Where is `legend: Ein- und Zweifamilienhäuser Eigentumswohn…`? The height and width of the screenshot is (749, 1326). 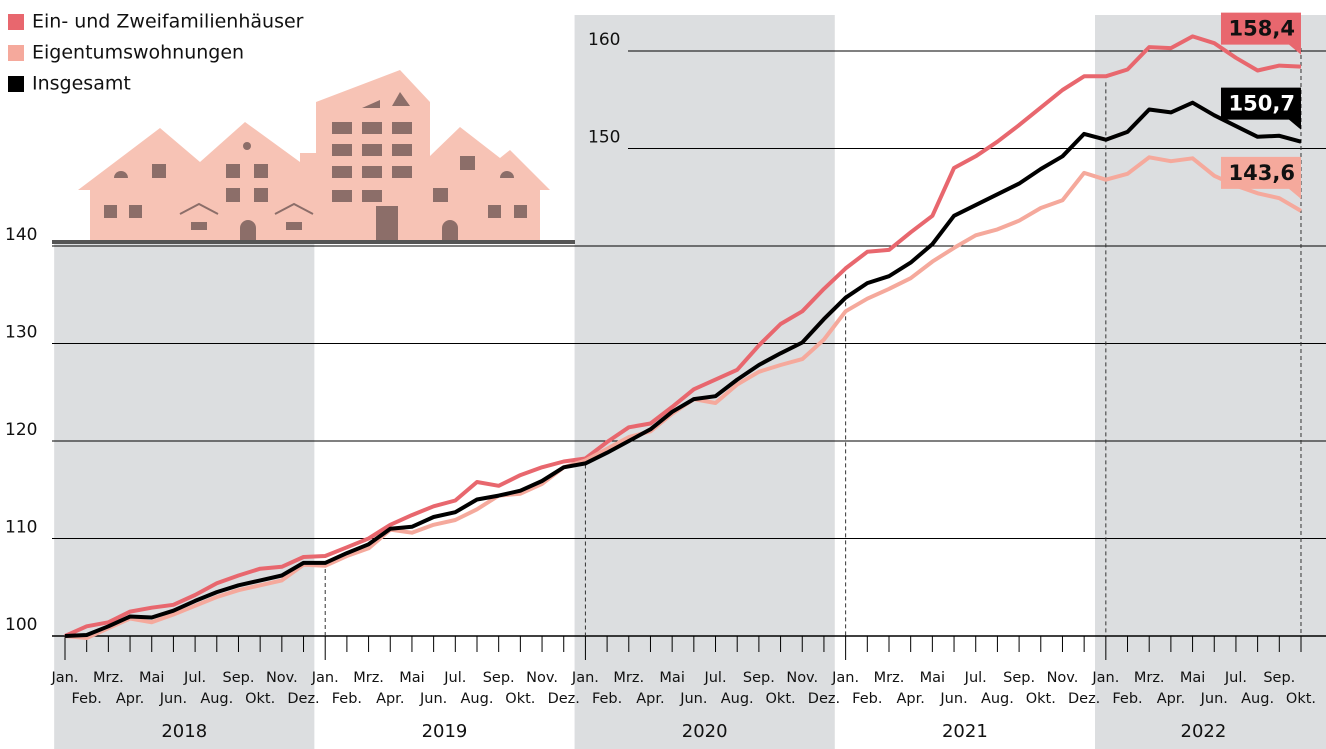
legend: Ein- und Zweifamilienhäuser Eigentumswohn… is located at coordinates (156, 53).